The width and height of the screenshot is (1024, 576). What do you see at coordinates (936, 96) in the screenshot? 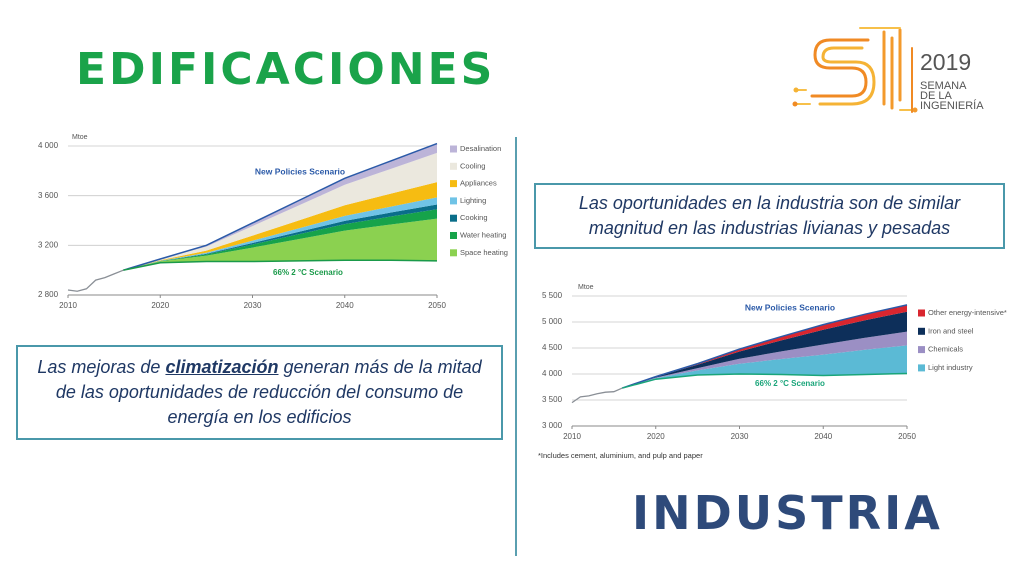
I see `logo-line: DE LA` at bounding box center [936, 96].